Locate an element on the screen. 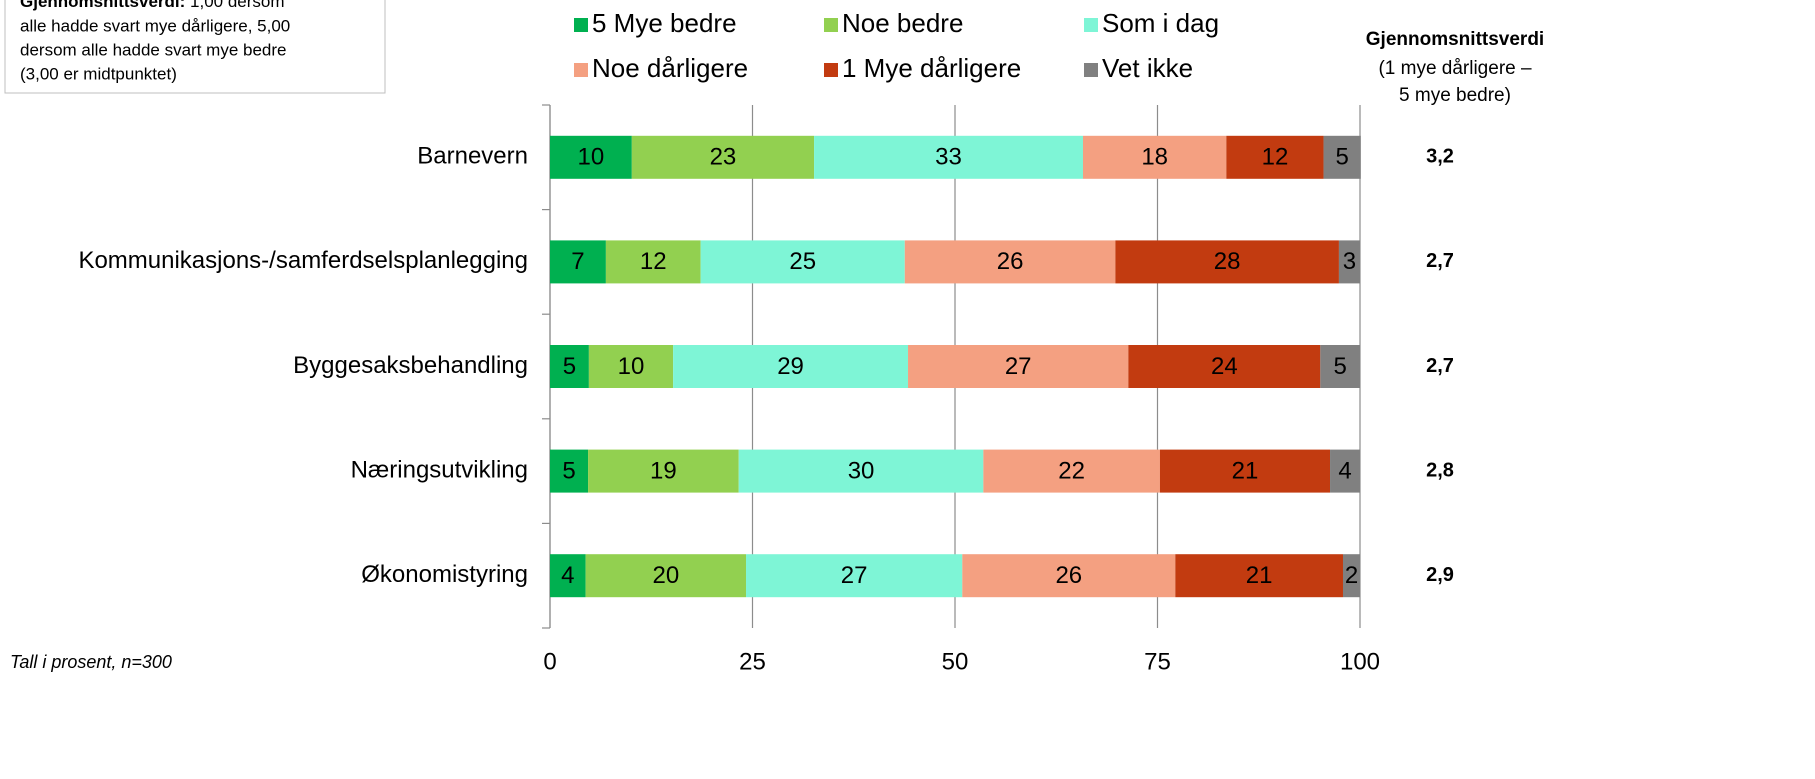  category-label: Næringsutvikling is located at coordinates (439, 469).